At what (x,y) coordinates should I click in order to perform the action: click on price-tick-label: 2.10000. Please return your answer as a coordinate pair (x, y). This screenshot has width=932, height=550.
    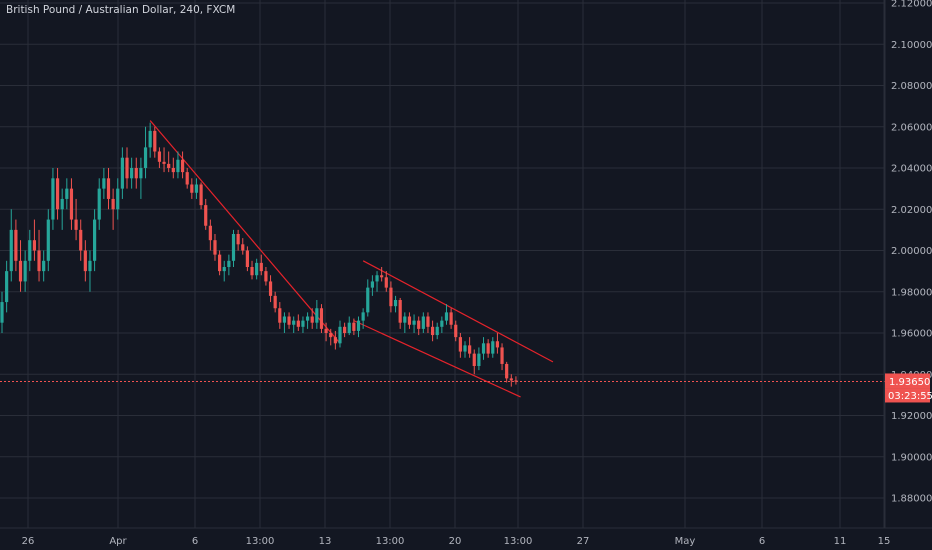
    Looking at the image, I should click on (911, 45).